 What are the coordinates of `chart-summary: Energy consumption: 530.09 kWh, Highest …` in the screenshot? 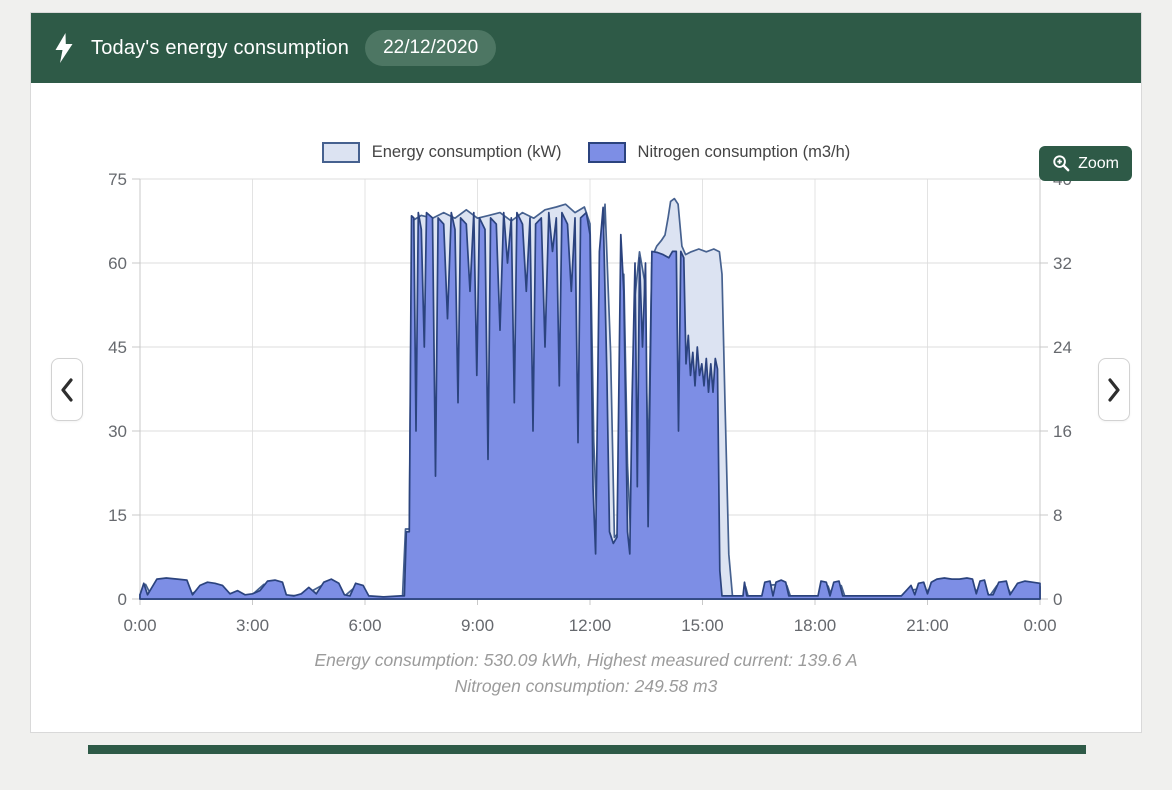 It's located at (586, 673).